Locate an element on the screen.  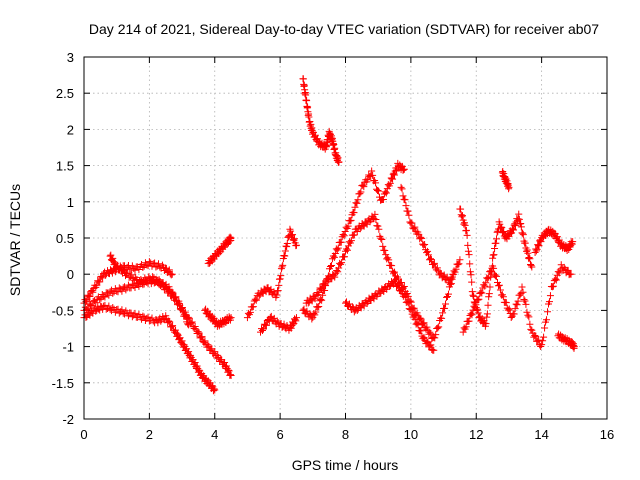
x-tick-label: 4 is located at coordinates (214, 434).